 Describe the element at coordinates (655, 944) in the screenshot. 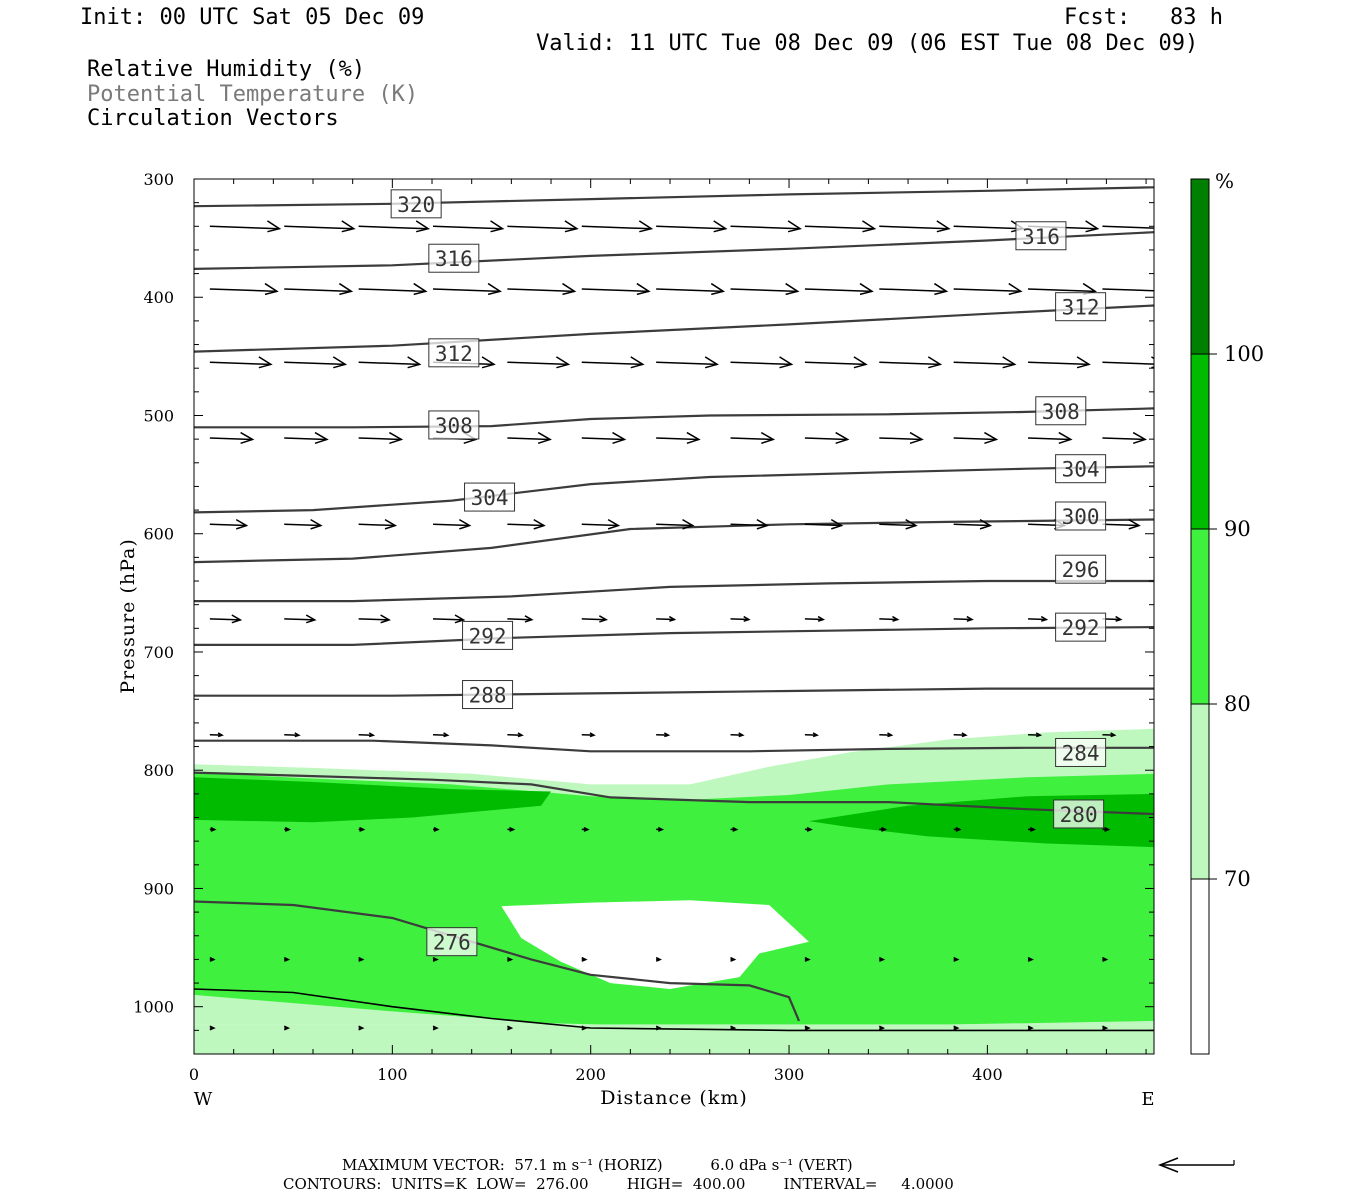

I see `rh-hole` at that location.